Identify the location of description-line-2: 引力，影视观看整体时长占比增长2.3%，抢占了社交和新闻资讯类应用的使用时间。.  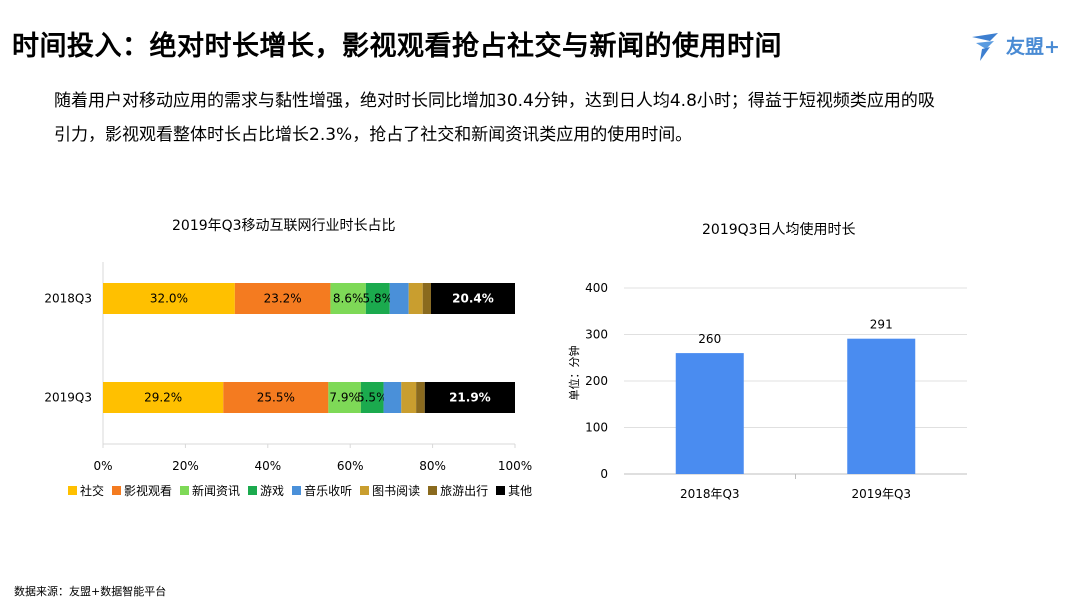
(373, 135).